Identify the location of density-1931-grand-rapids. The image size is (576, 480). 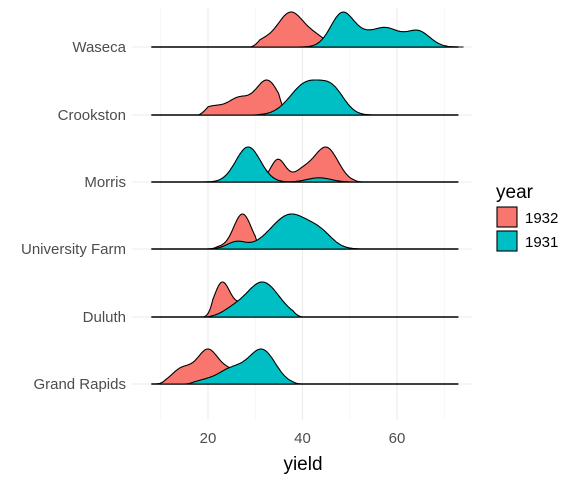
(243, 366).